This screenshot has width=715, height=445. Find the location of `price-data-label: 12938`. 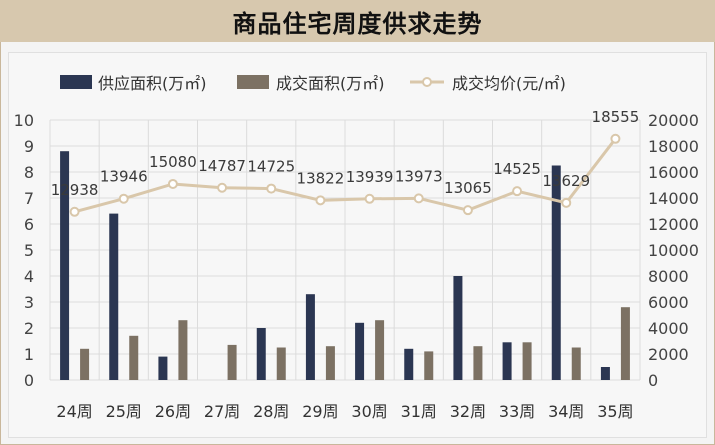

price-data-label: 12938 is located at coordinates (75, 190).